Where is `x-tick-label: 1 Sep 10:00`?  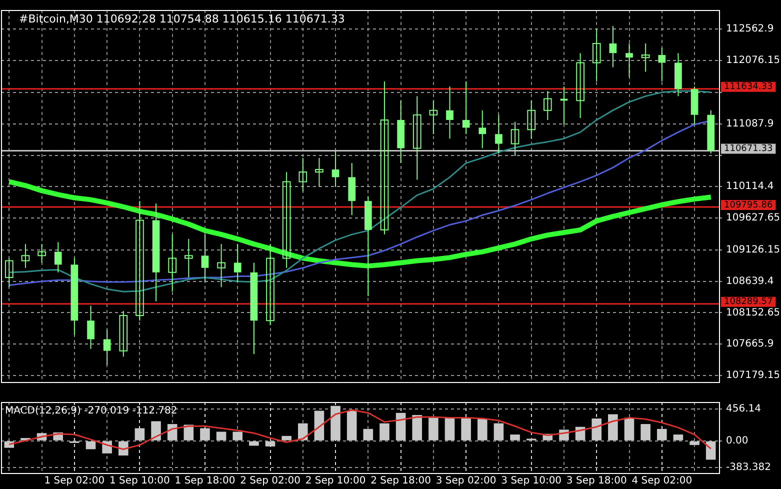 x-tick-label: 1 Sep 10:00 is located at coordinates (140, 481).